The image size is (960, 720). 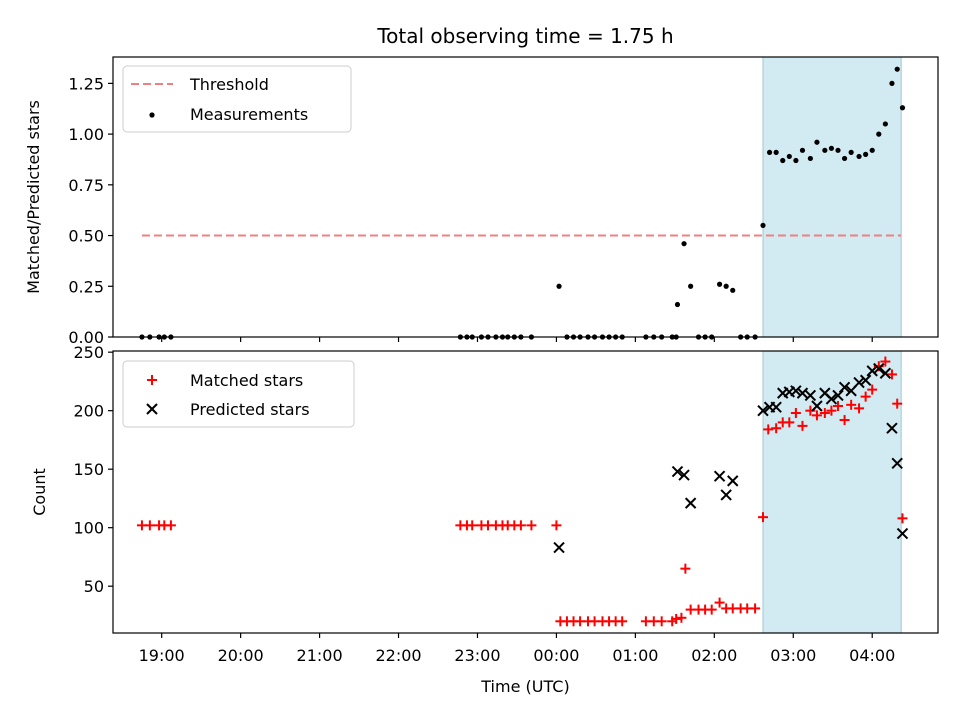 What do you see at coordinates (477, 655) in the screenshot?
I see `x-tick-label: 23:00` at bounding box center [477, 655].